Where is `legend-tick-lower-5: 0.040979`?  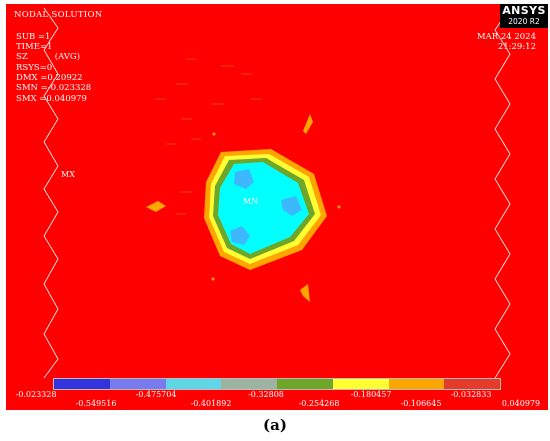 legend-tick-lower-5: 0.040979 is located at coordinates (521, 403).